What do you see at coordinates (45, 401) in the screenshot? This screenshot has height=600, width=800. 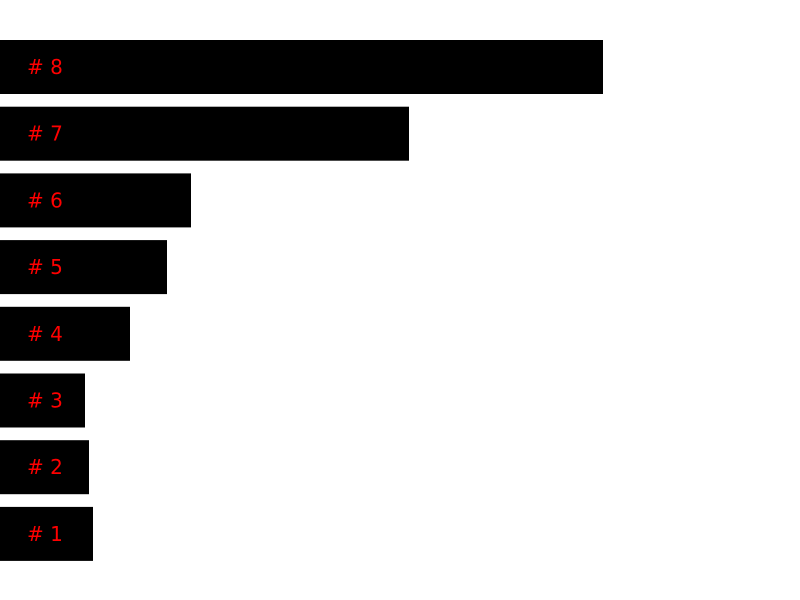 I see `bar-label: # 3` at bounding box center [45, 401].